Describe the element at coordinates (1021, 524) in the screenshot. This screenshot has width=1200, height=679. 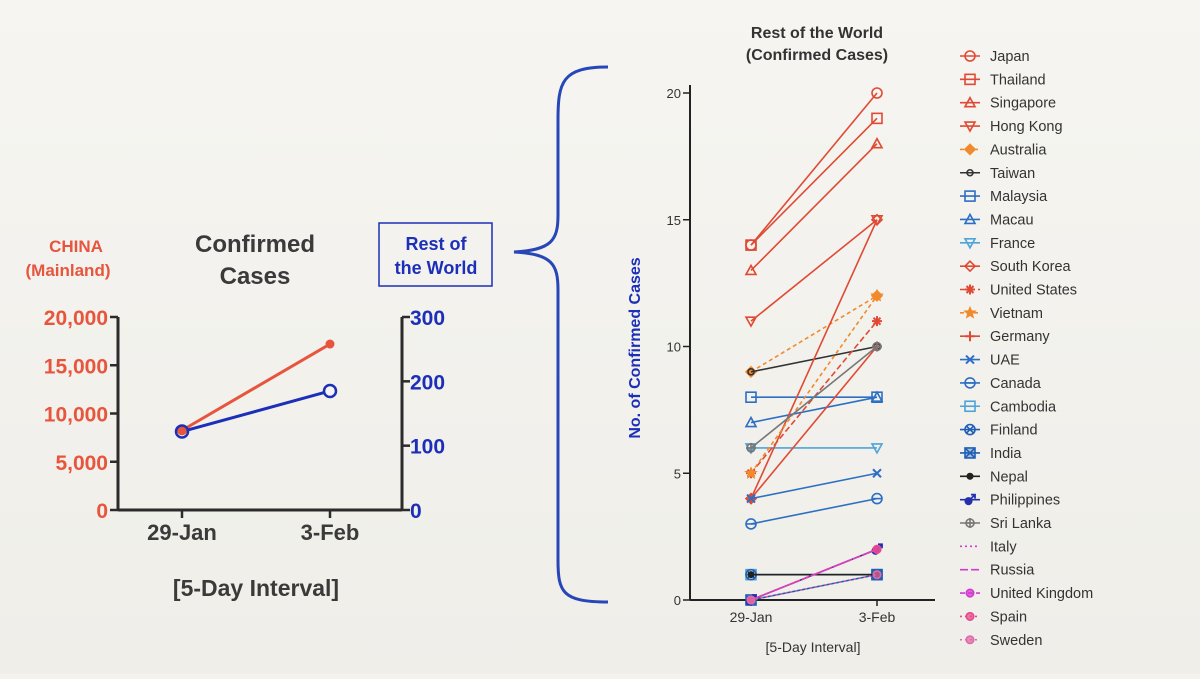
I see `legend-label-sri-lanka: Sri Lanka` at that location.